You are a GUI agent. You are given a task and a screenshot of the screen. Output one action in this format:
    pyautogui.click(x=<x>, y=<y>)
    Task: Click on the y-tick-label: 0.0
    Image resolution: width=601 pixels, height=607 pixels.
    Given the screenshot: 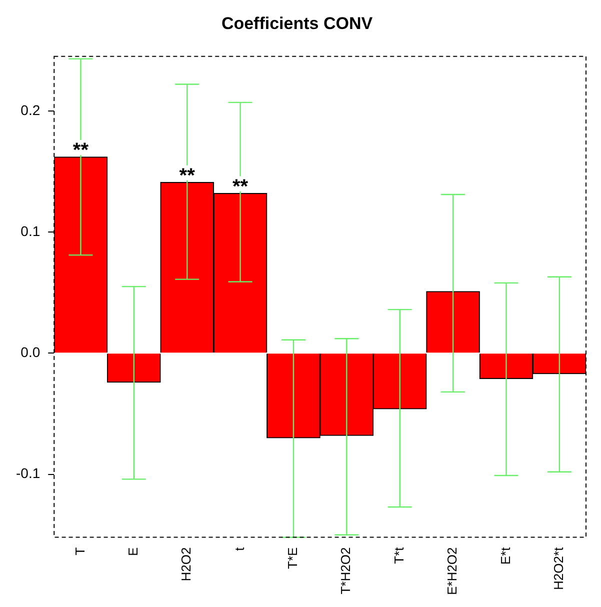 What is the action you would take?
    pyautogui.click(x=30, y=352)
    